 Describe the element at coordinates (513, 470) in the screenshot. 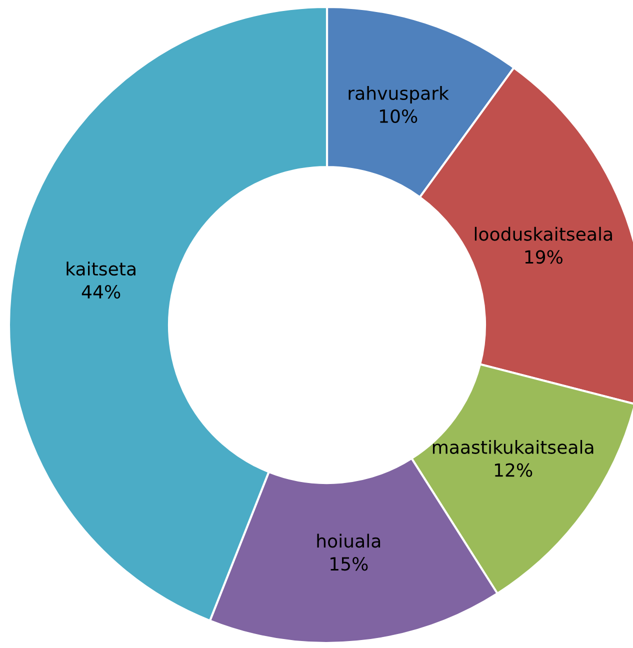

I see `data-label: 12%` at that location.